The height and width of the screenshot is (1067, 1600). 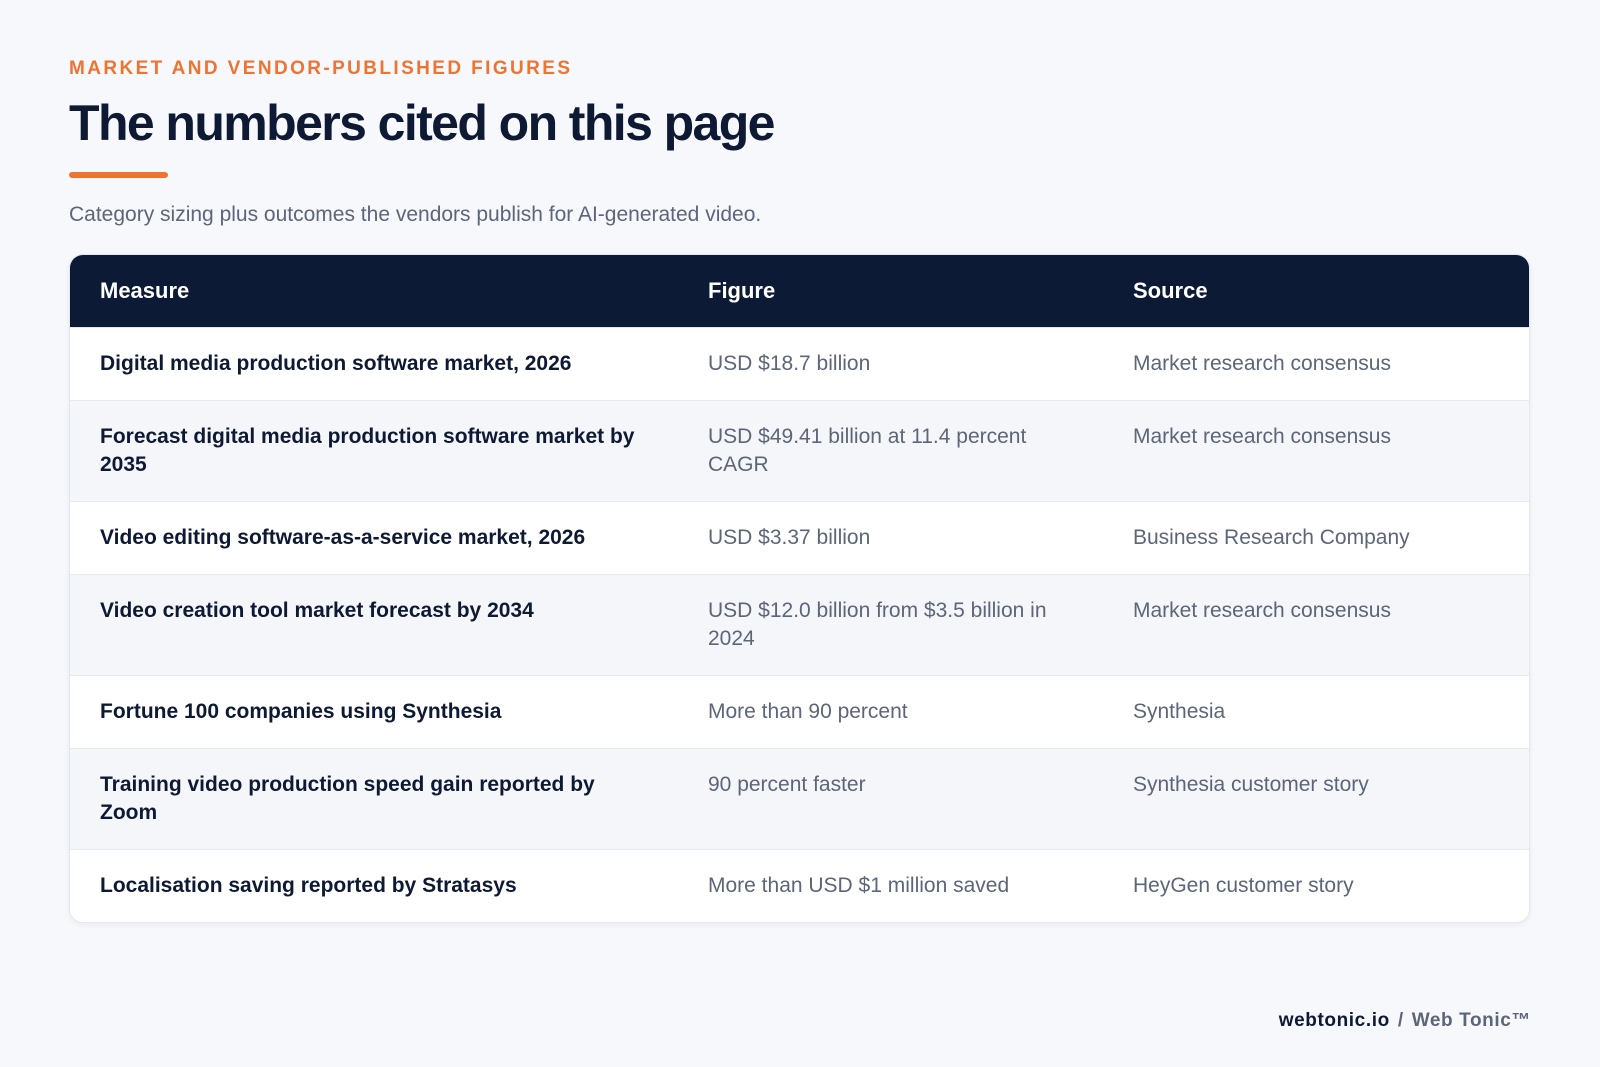 I want to click on eyebrow-label: MARKET AND VENDOR-PUBLISHED FIGURES, so click(x=321, y=68).